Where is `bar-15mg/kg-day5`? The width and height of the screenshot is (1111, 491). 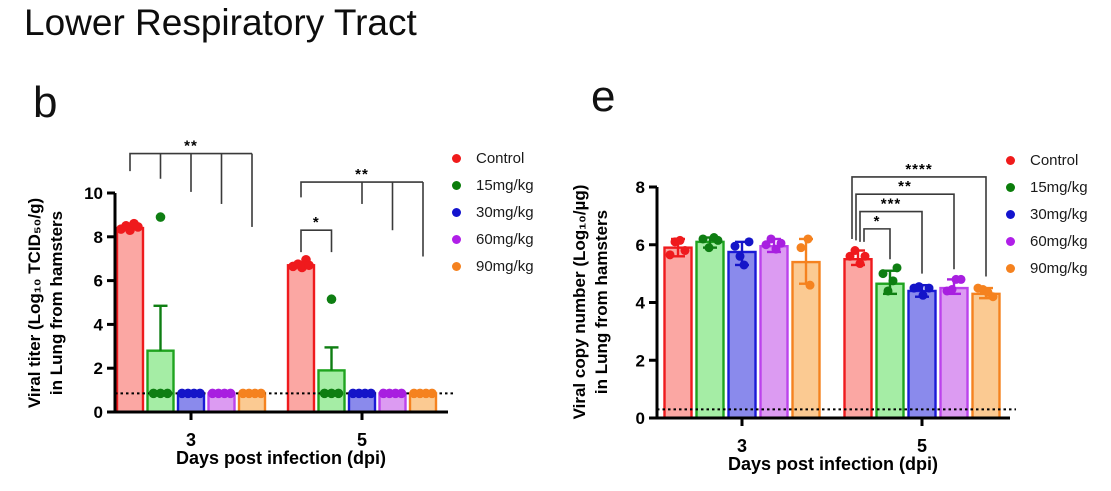 bar-15mg/kg-day5 is located at coordinates (890, 351).